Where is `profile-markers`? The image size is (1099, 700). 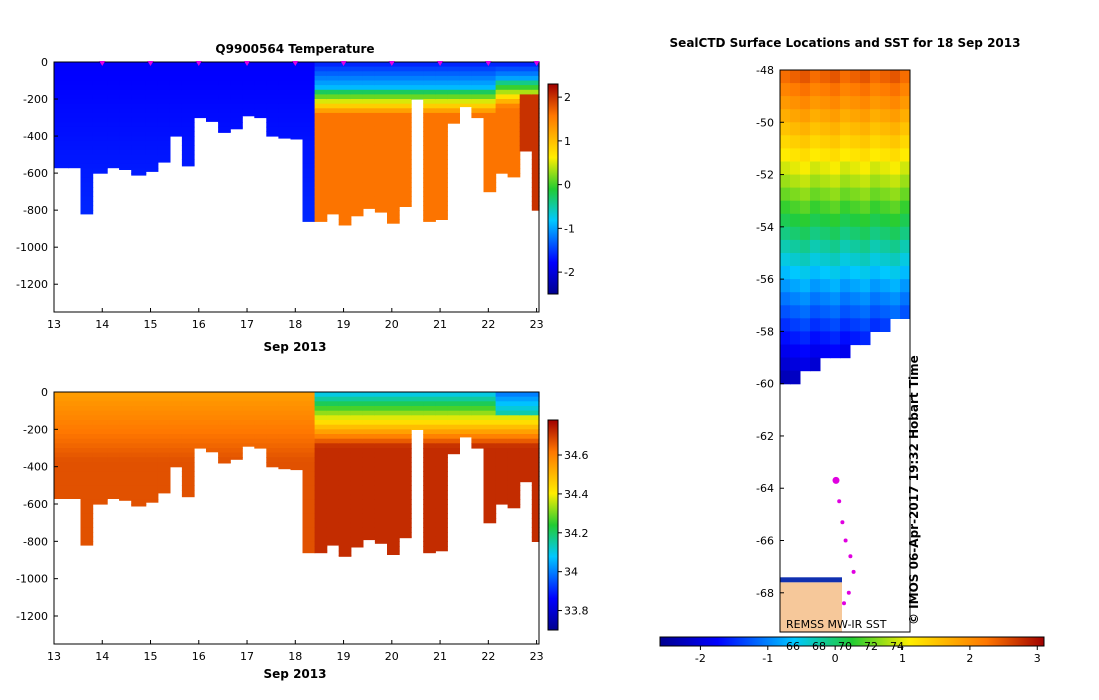
profile-markers is located at coordinates (319, 63).